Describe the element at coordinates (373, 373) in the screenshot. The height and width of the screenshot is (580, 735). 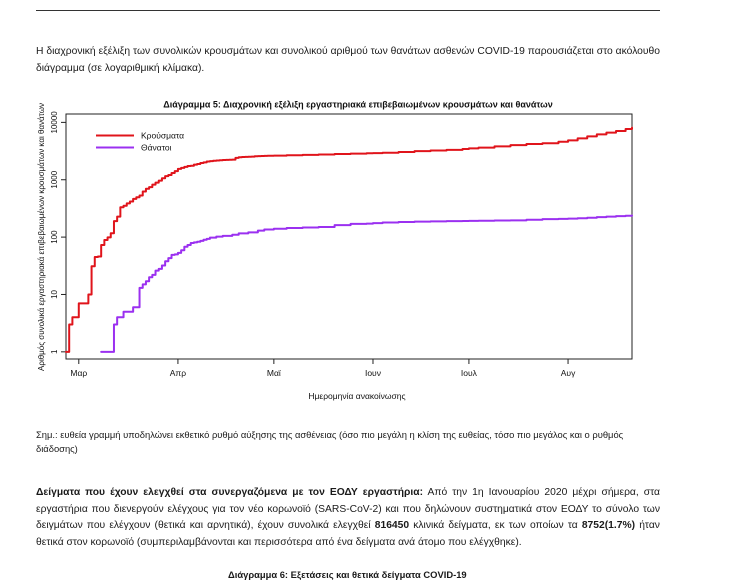
I see `x-tick-label-Ιουν: Ιουν` at that location.